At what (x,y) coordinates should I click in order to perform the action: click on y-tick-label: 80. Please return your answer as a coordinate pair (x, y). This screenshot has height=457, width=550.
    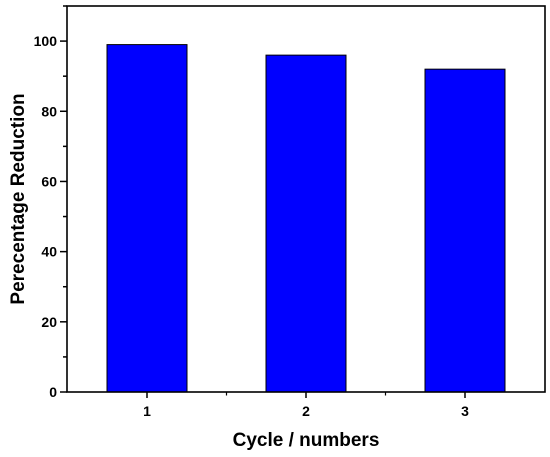
    Looking at the image, I should click on (49, 111).